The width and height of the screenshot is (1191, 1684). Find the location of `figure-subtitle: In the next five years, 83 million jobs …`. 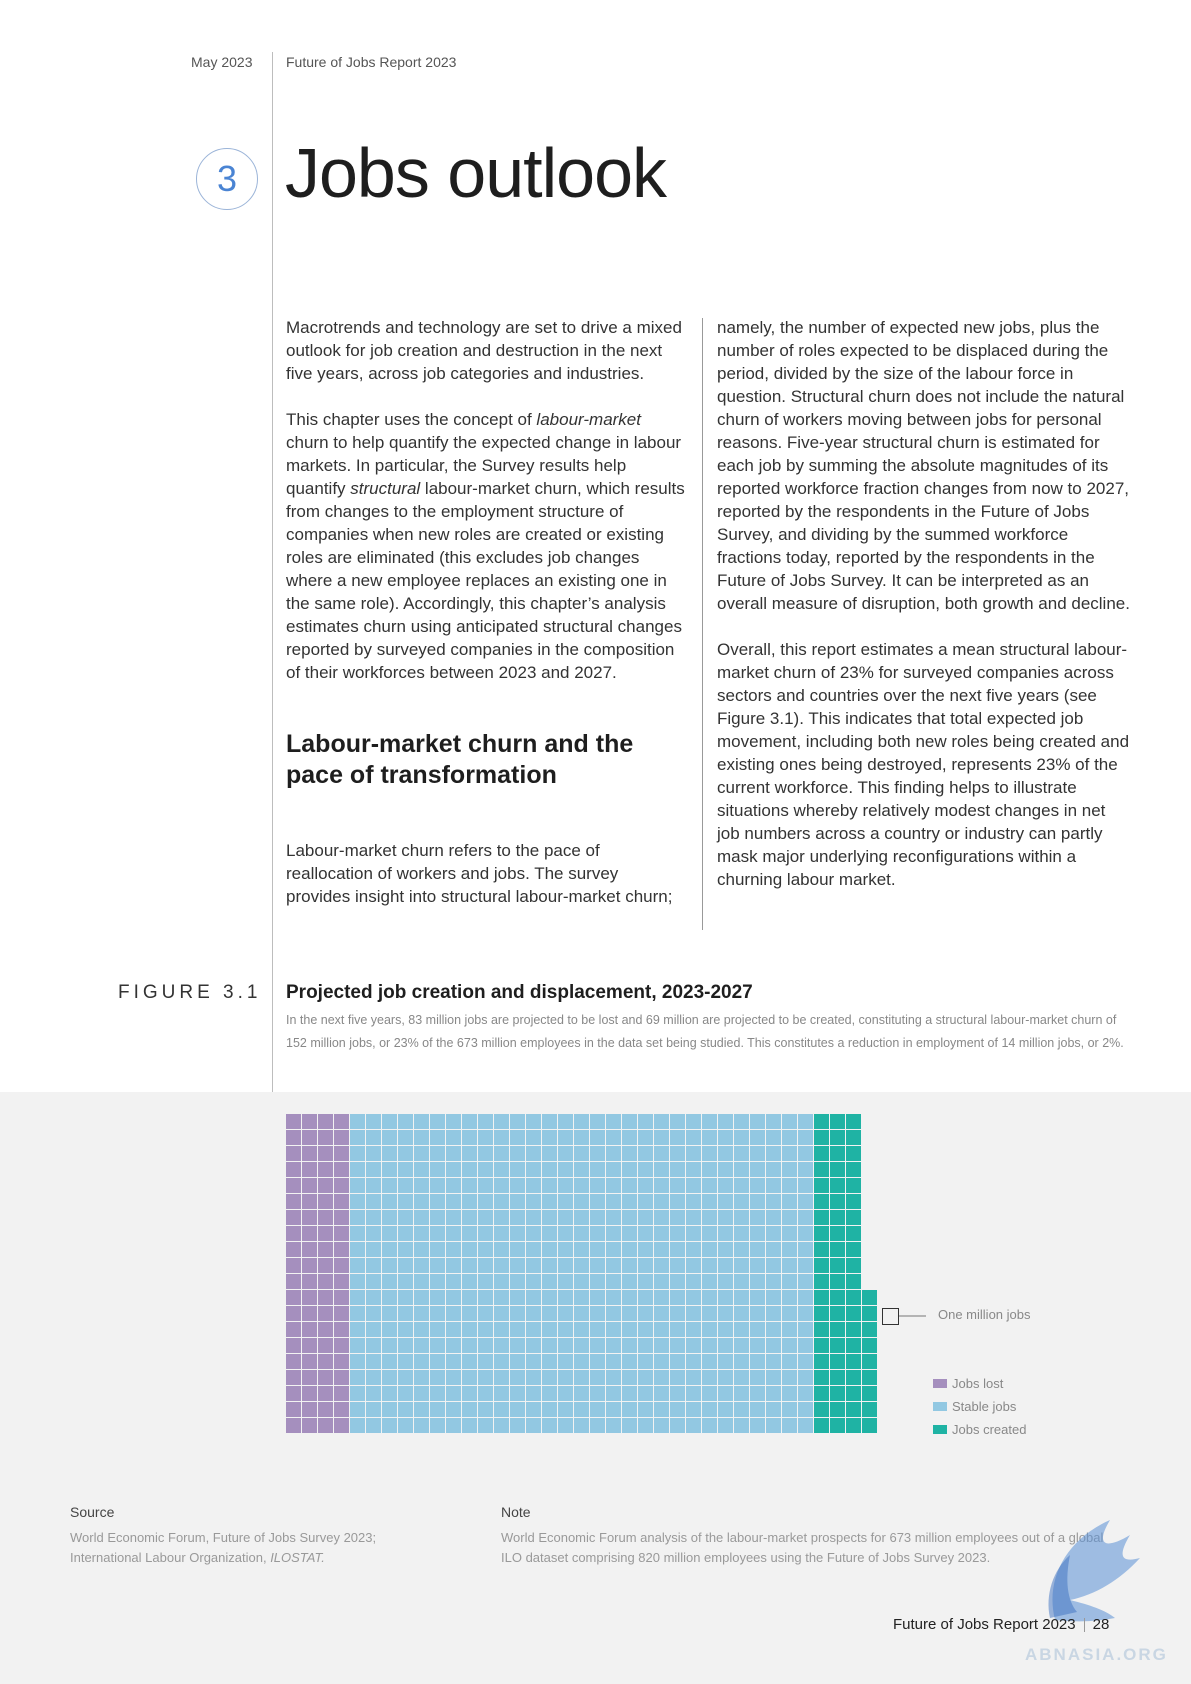

figure-subtitle: In the next five years, 83 million jobs … is located at coordinates (705, 1031).